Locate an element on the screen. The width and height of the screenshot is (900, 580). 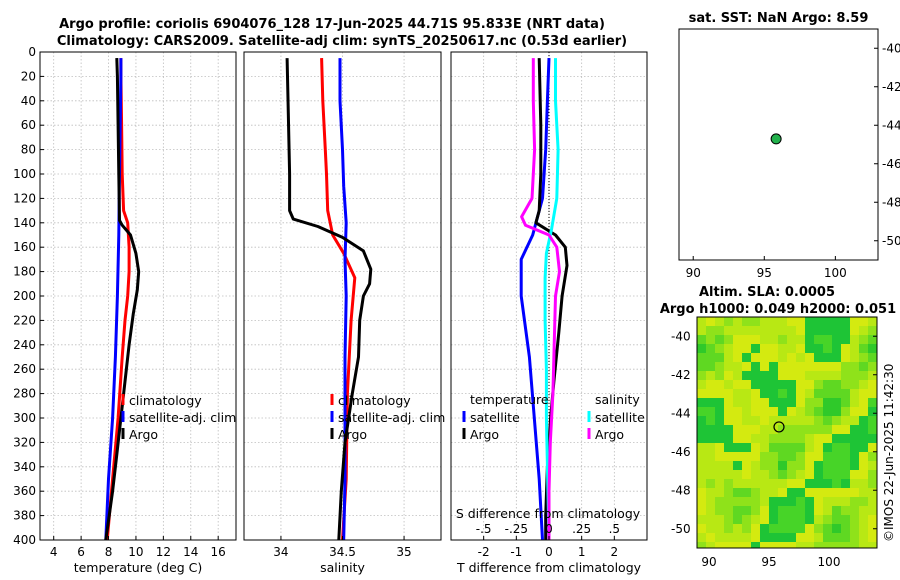
x-tick-label: 35 is located at coordinates (403, 552).